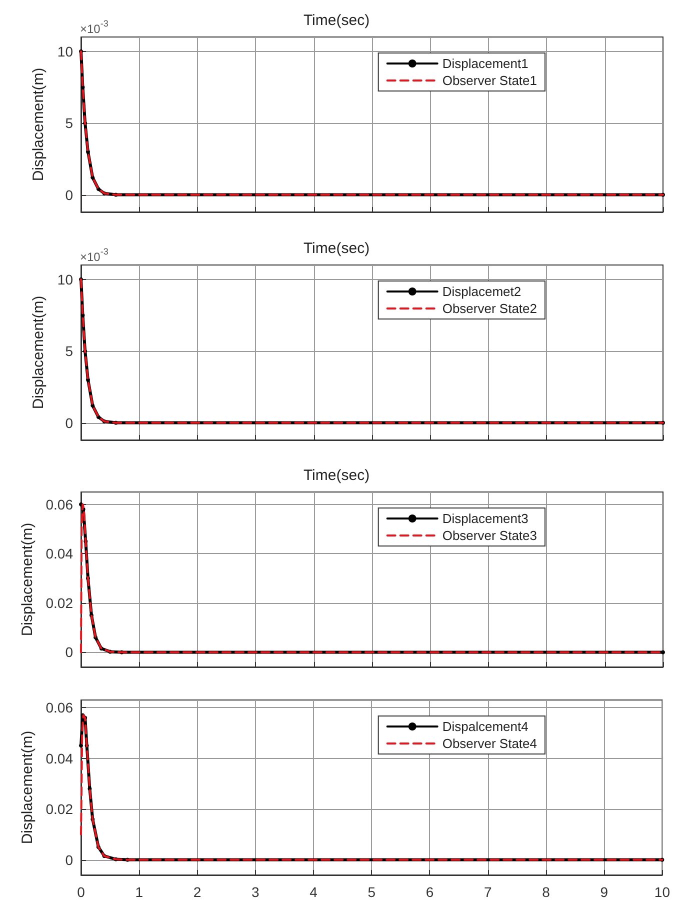 This screenshot has width=673, height=911. I want to click on legend-label: Observer State4, so click(489, 743).